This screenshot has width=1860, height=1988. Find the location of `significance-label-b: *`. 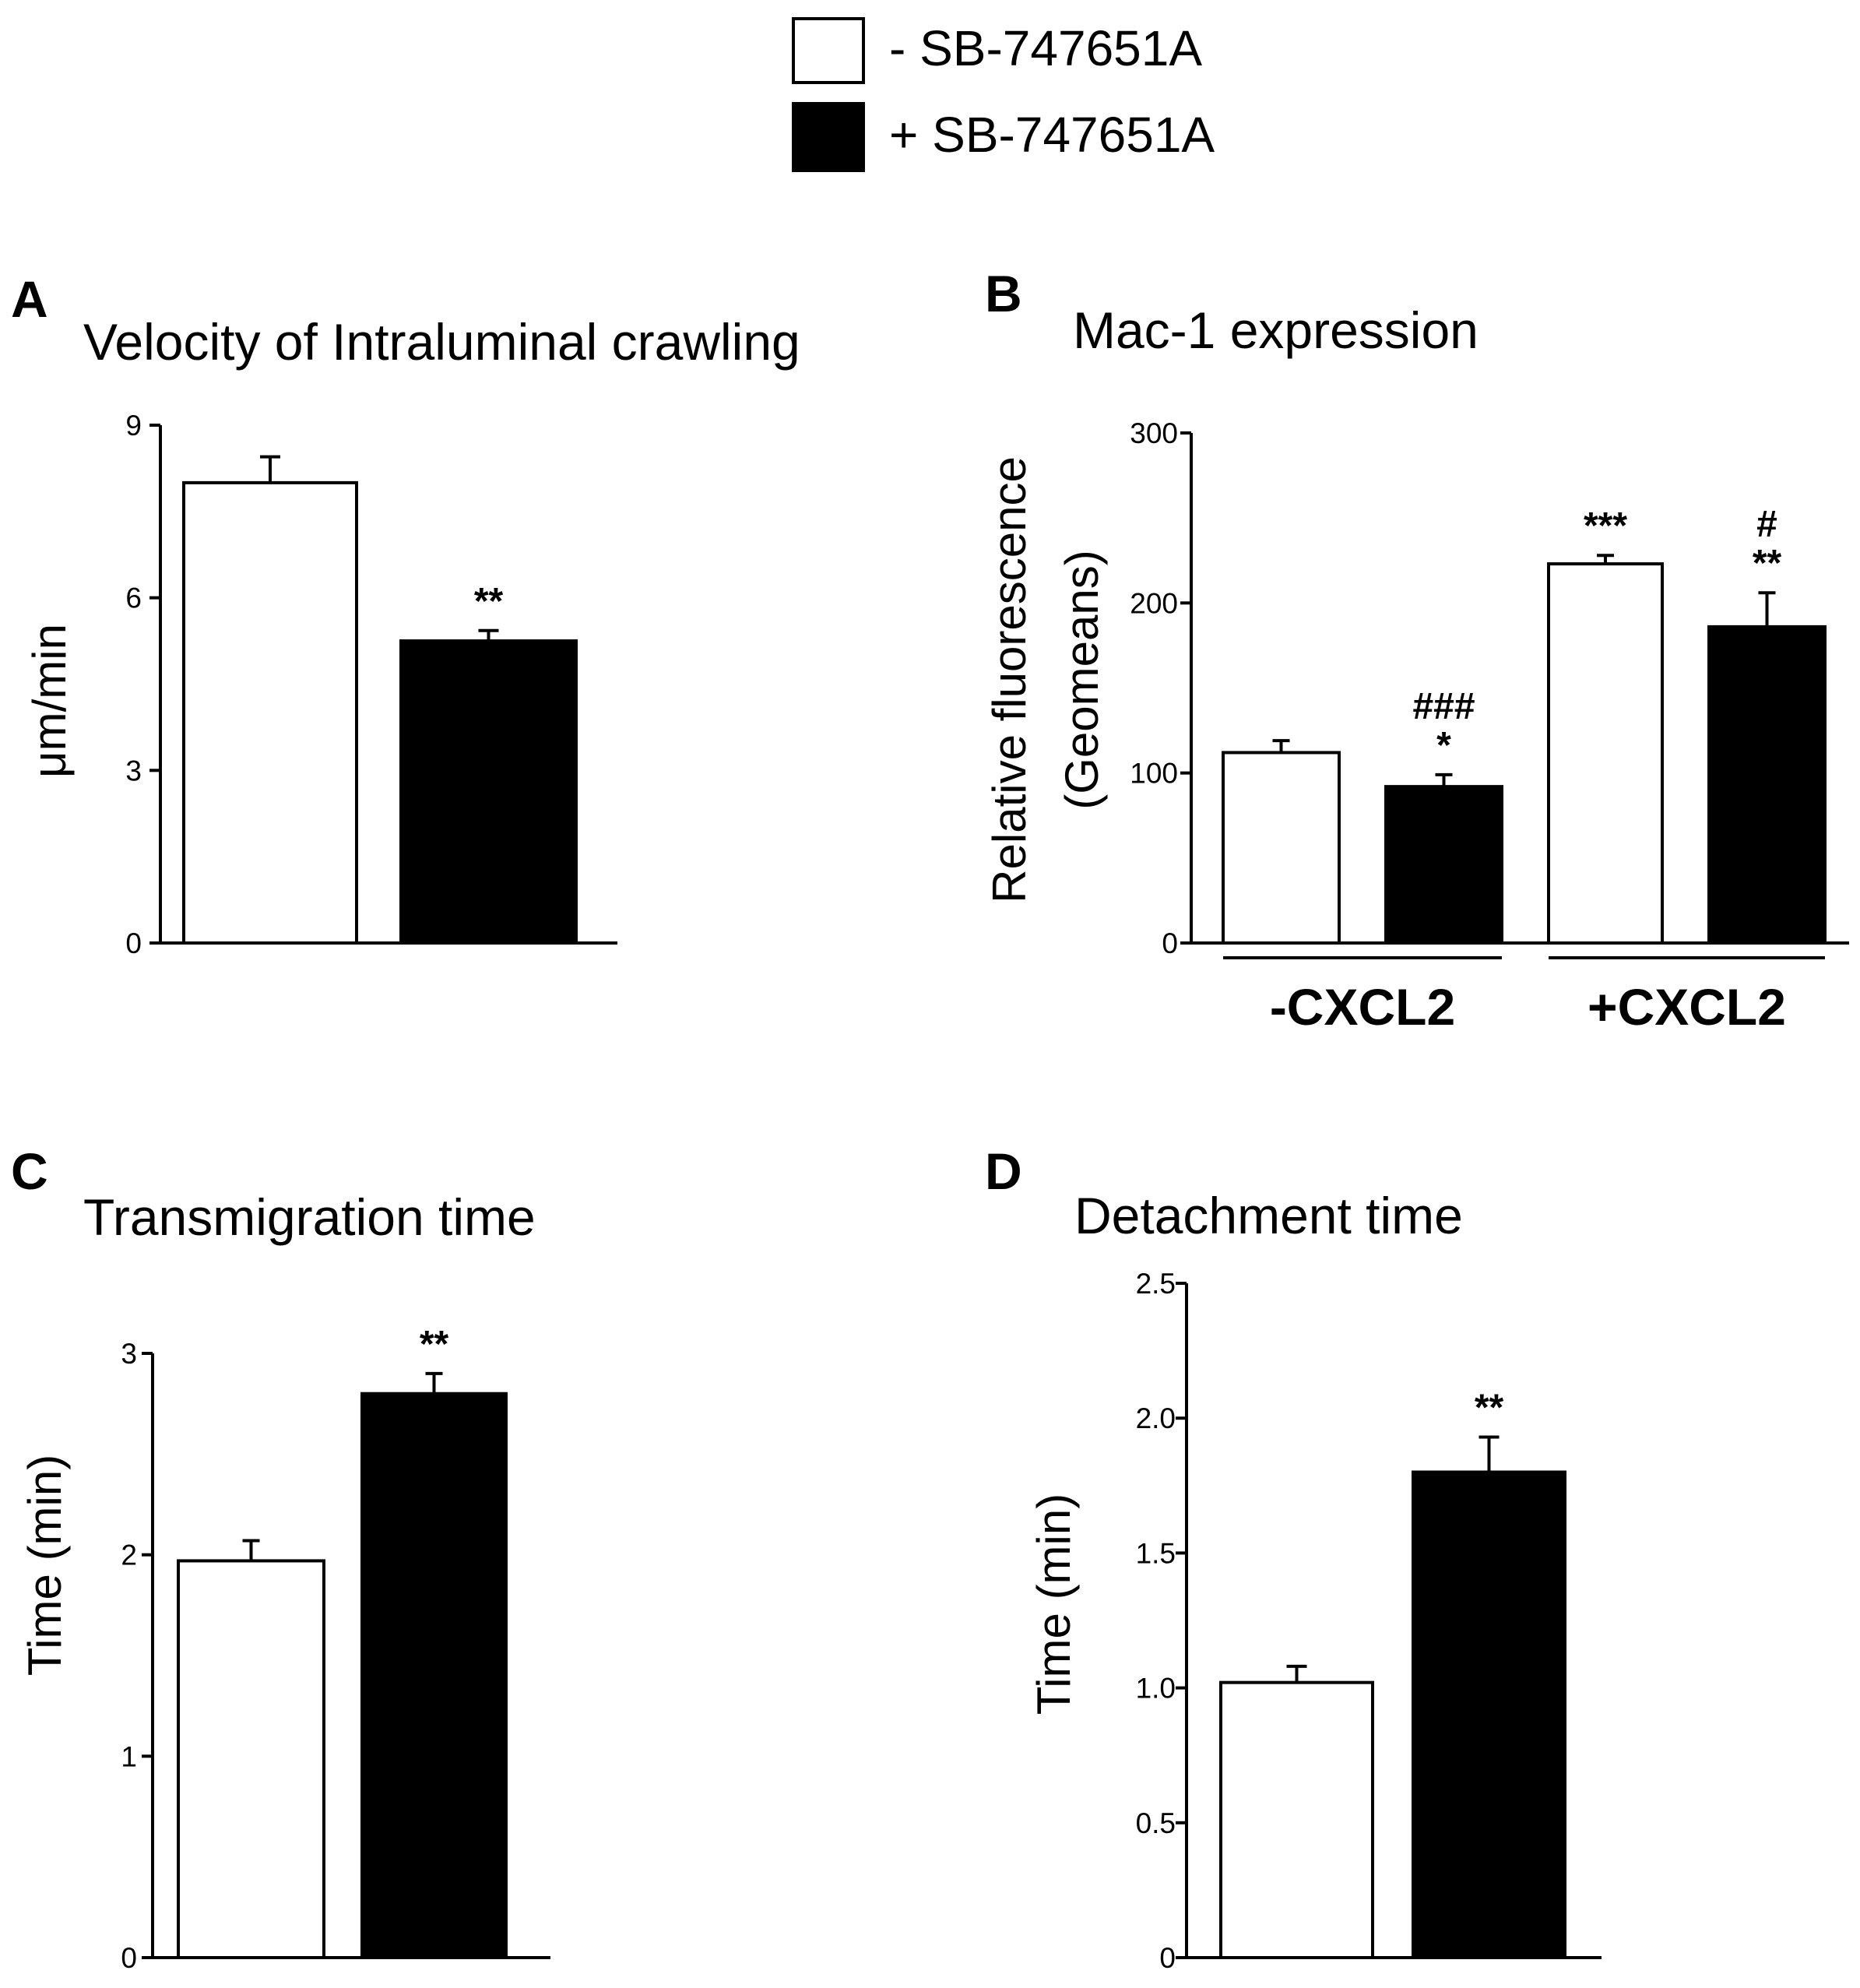

significance-label-b: * is located at coordinates (1444, 745).